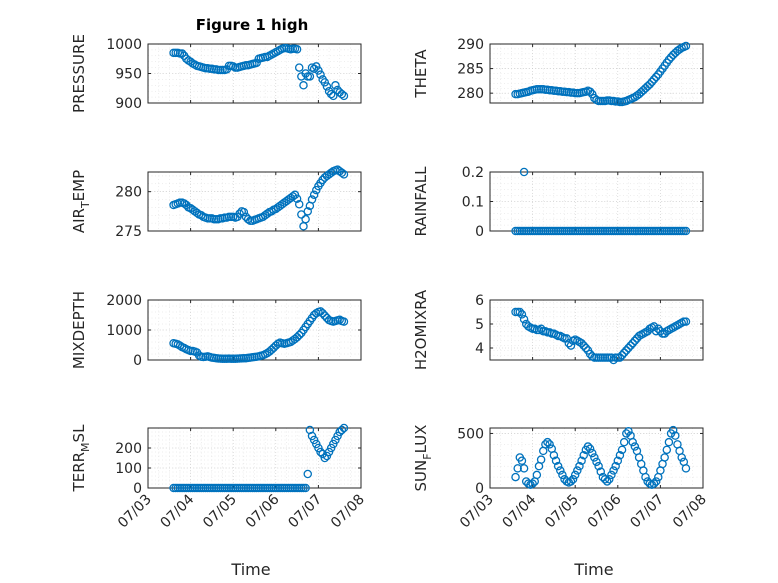 This screenshot has height=583, width=778. I want to click on y-tick-label: 290, so click(470, 45).